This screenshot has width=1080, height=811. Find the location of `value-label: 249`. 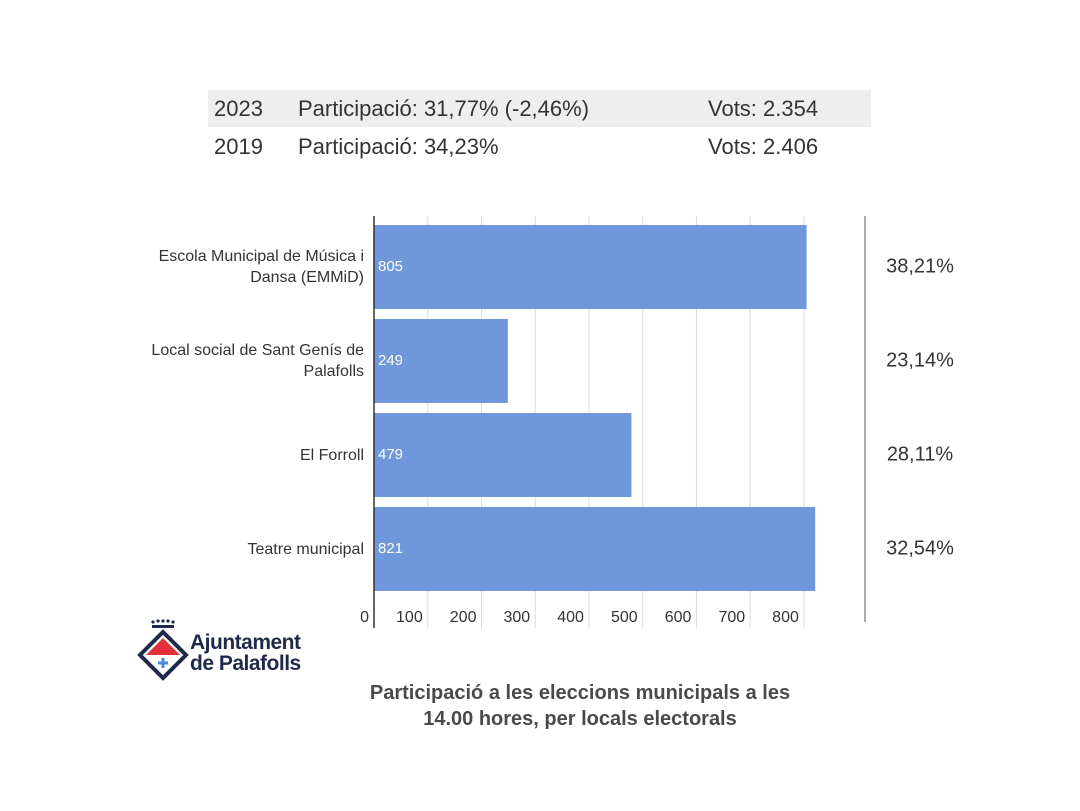

value-label: 249 is located at coordinates (390, 360).